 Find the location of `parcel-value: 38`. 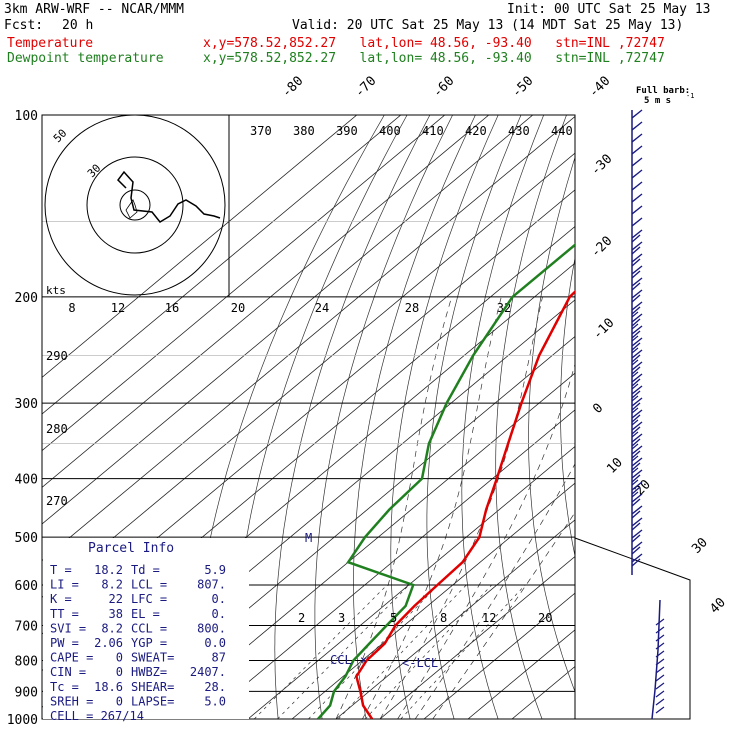

parcel-value: 38 is located at coordinates (116, 614).